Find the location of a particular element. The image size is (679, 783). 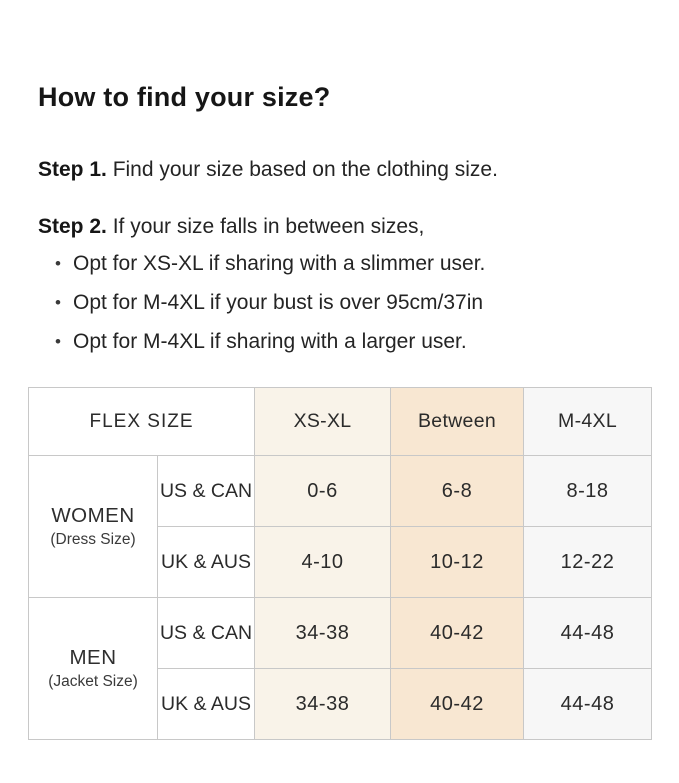

size-value-cell: 10-12 is located at coordinates (457, 562).